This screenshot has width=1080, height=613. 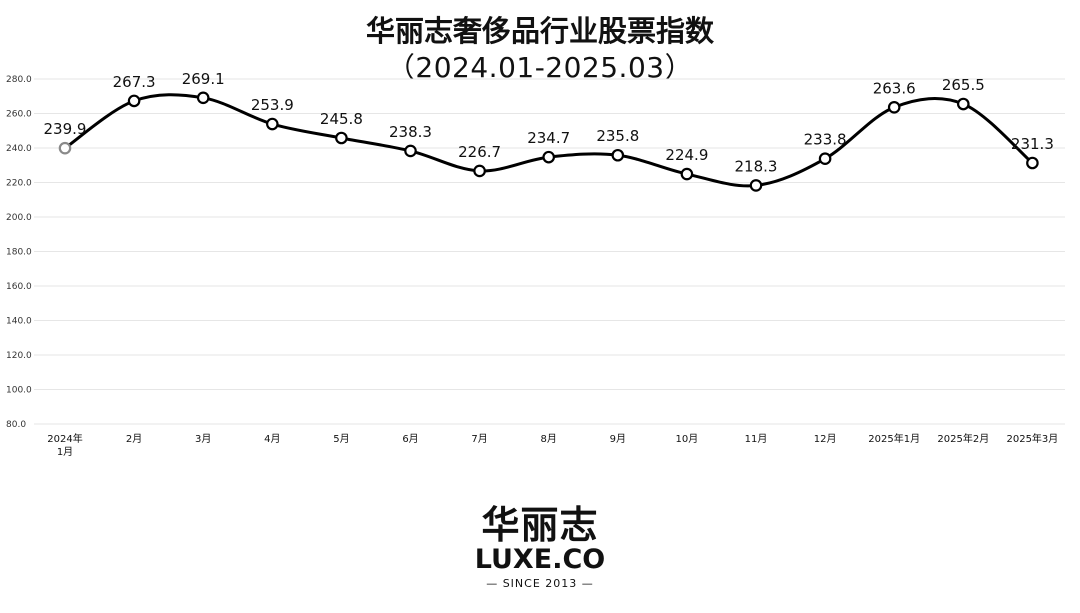 I want to click on x-tick-label-line: 2025年1月, so click(x=894, y=438).